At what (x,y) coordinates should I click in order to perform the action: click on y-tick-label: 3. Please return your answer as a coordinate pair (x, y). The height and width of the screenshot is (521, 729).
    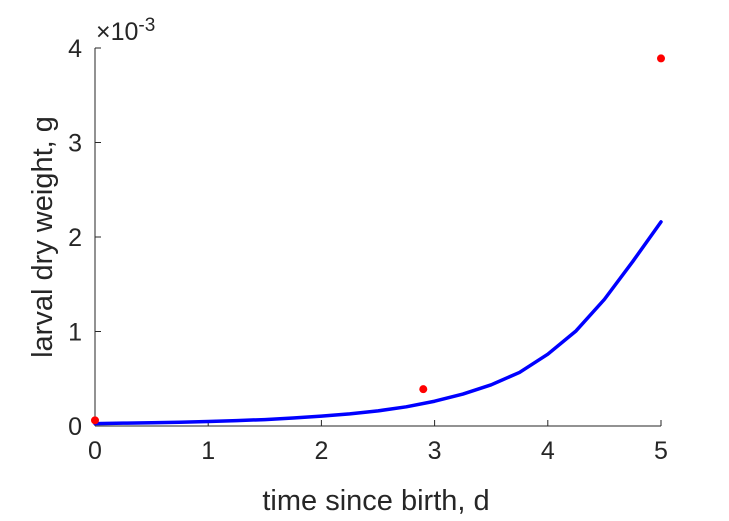
    Looking at the image, I should click on (75, 144).